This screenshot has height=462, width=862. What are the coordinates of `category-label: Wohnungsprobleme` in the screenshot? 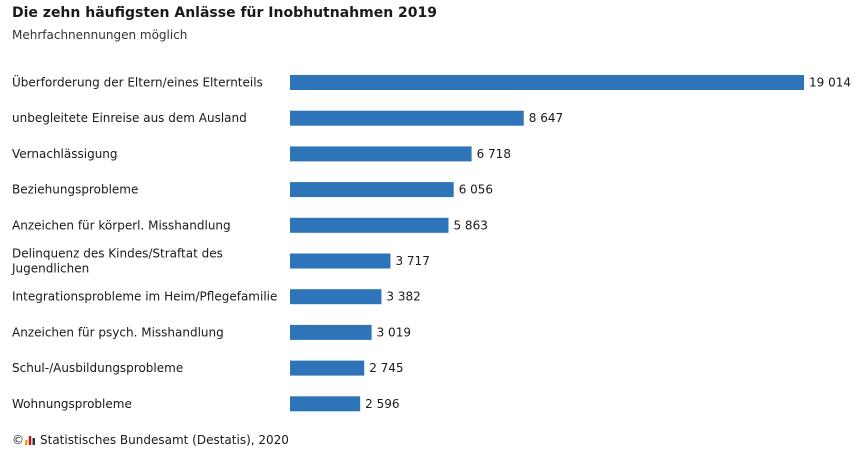 It's located at (72, 404).